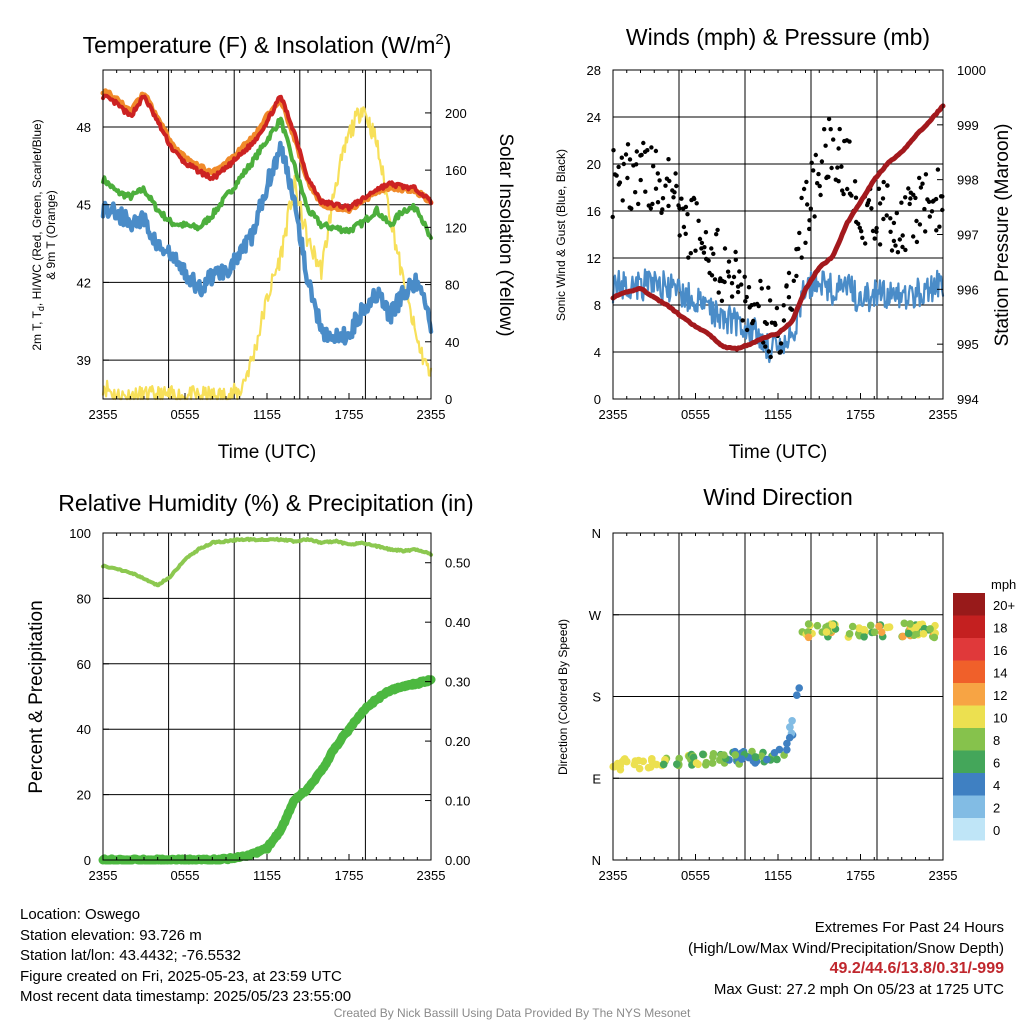 This screenshot has width=1024, height=1024. Describe the element at coordinates (968, 235) in the screenshot. I see `y2-tick-label: 997` at that location.